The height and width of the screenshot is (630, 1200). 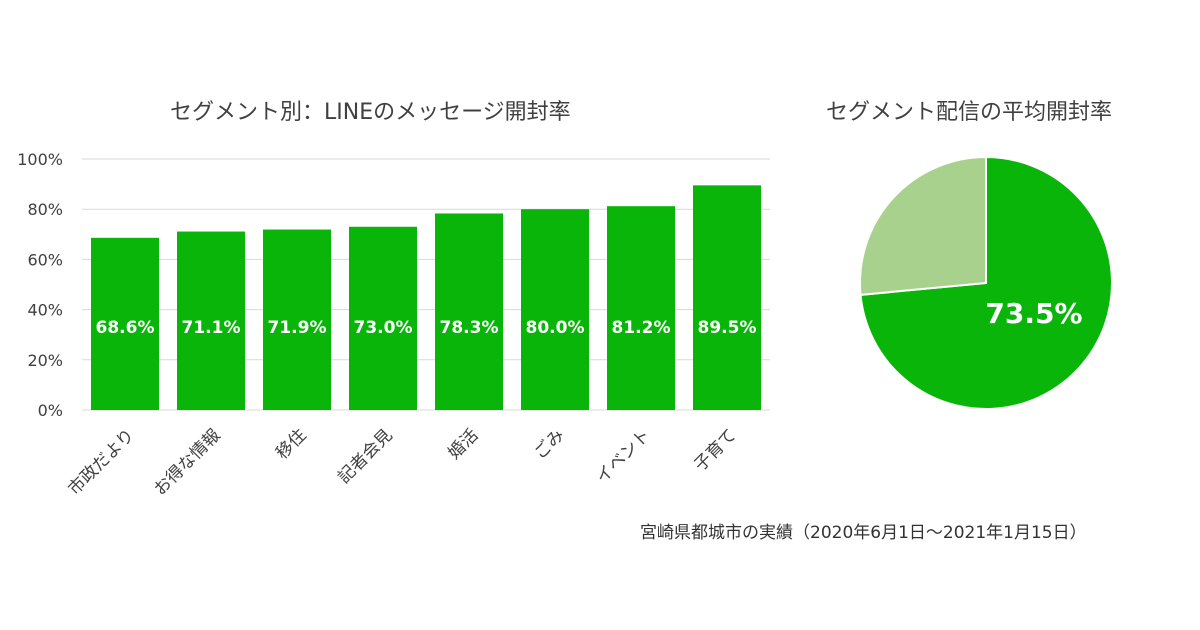 I want to click on y-tick-label: 60%, so click(x=45, y=259).